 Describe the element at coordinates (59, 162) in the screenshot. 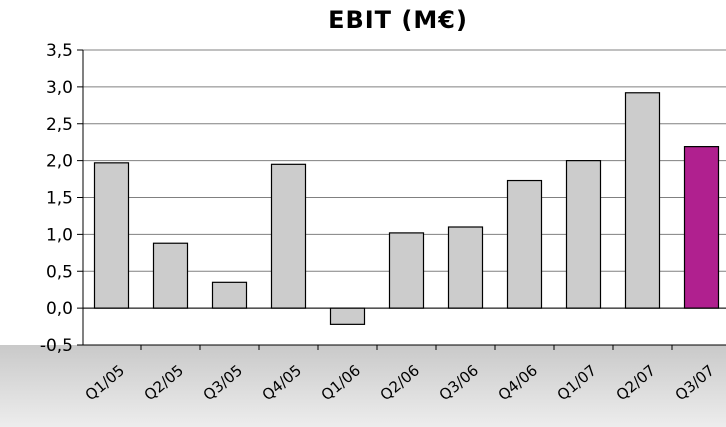

I see `y-tick-label: 2,0` at that location.